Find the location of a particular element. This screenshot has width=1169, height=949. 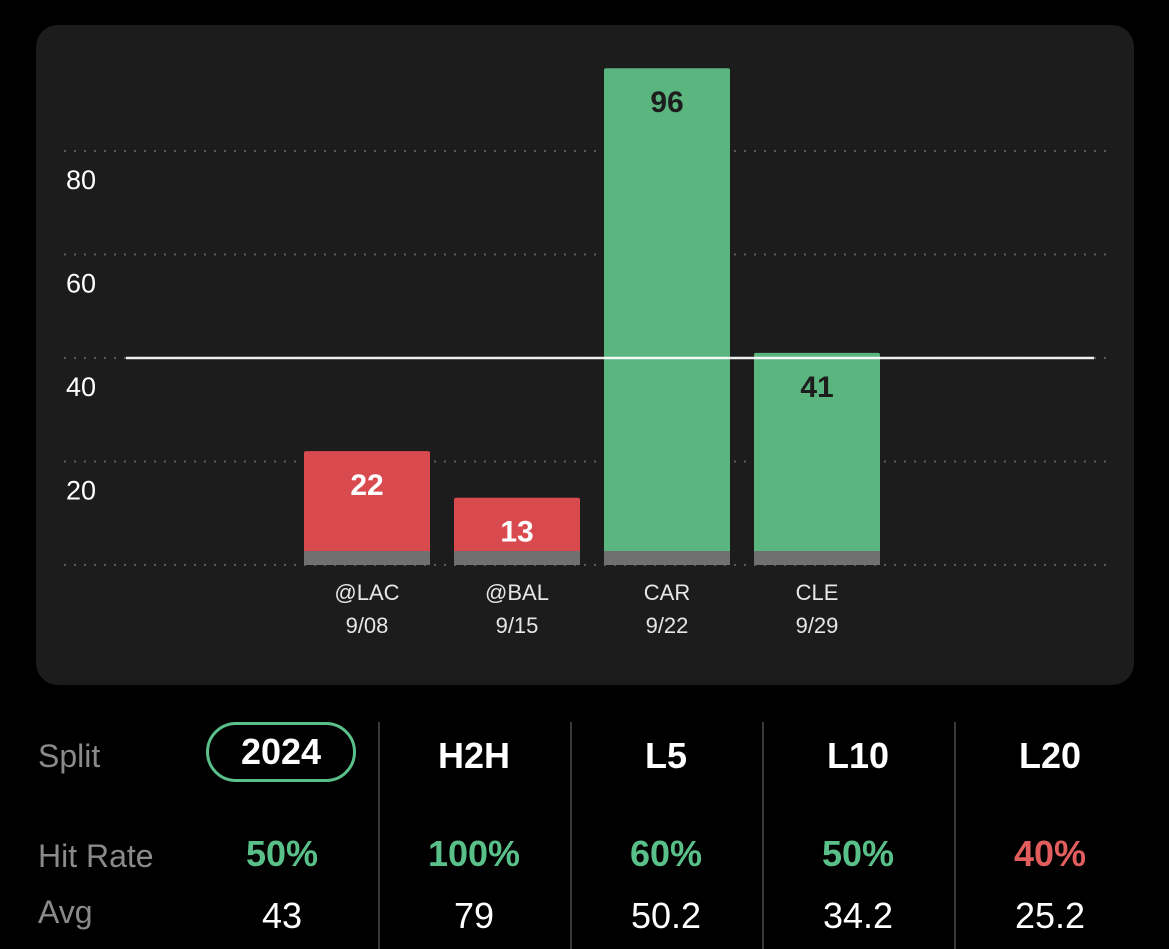

x-tick-label-opponent: @BAL is located at coordinates (517, 592).